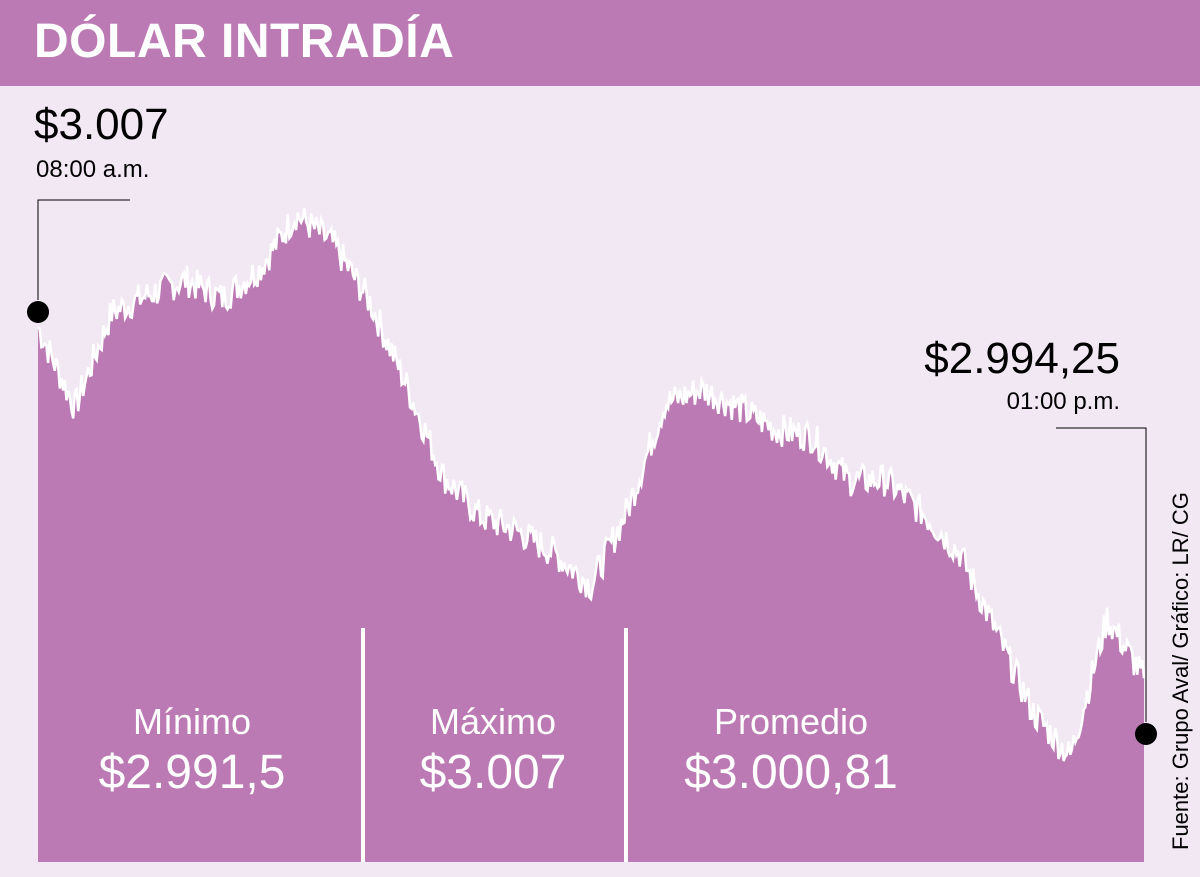  What do you see at coordinates (791, 772) in the screenshot?
I see `avg-value: $3.000,81` at bounding box center [791, 772].